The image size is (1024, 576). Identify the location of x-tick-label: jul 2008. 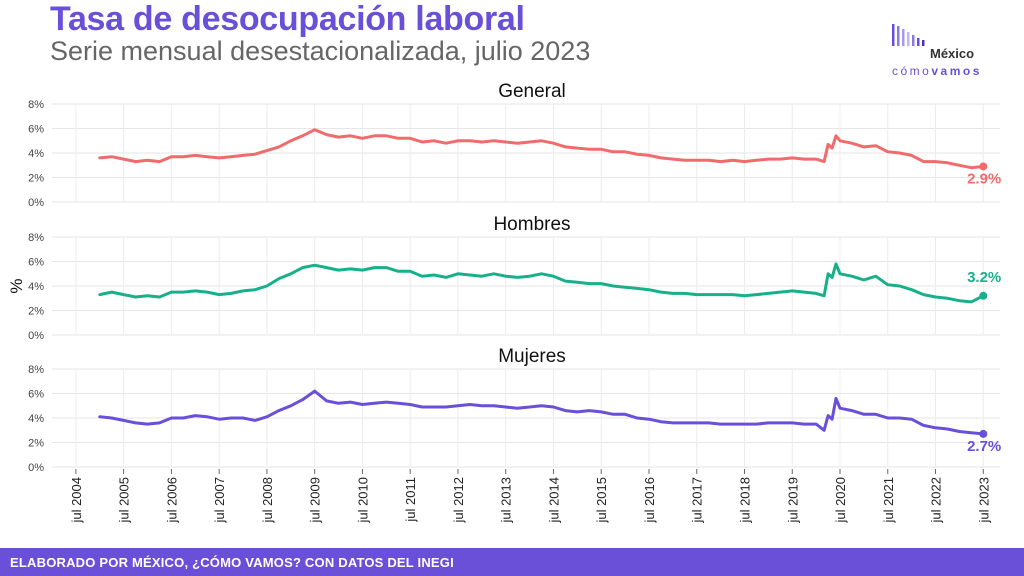
(267, 500).